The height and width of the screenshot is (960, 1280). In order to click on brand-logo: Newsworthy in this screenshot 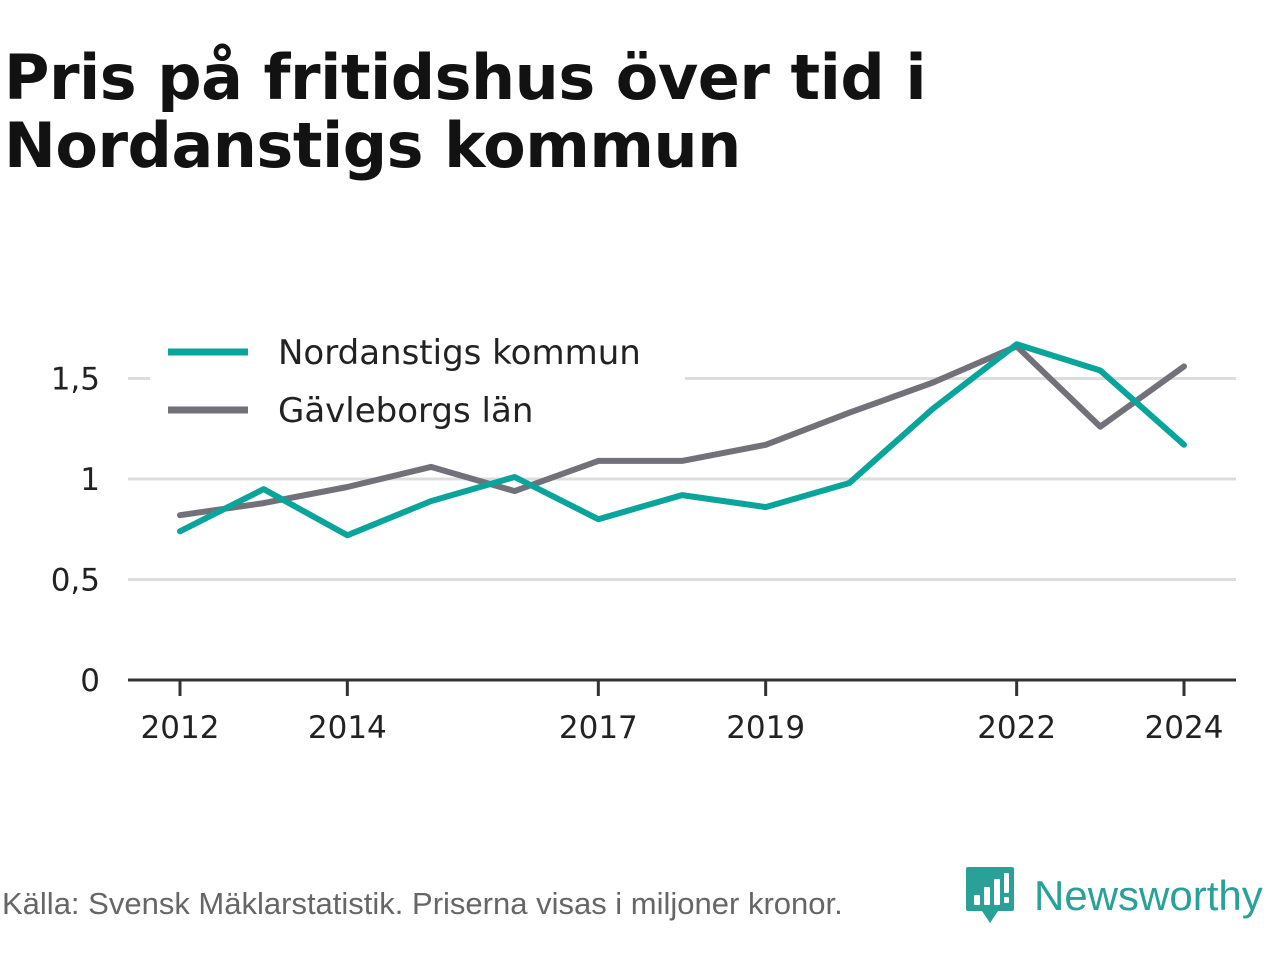, I will do `click(1113, 896)`.